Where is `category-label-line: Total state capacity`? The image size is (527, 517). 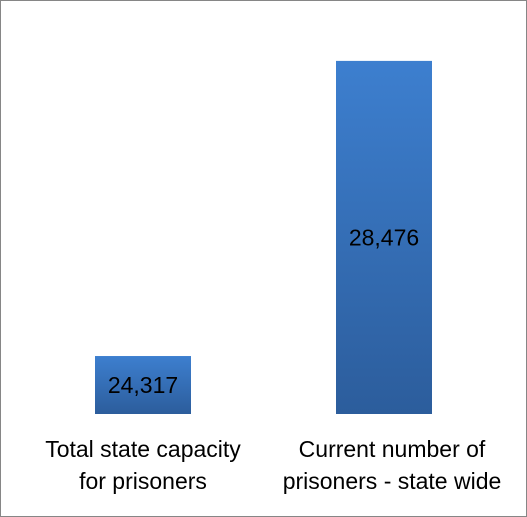 category-label-line: Total state capacity is located at coordinates (143, 449).